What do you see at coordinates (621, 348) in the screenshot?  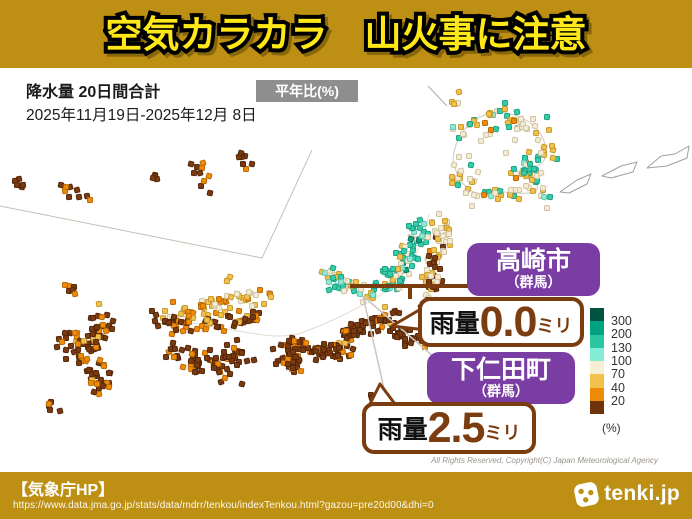 I see `legend-tick: 130` at bounding box center [621, 348].